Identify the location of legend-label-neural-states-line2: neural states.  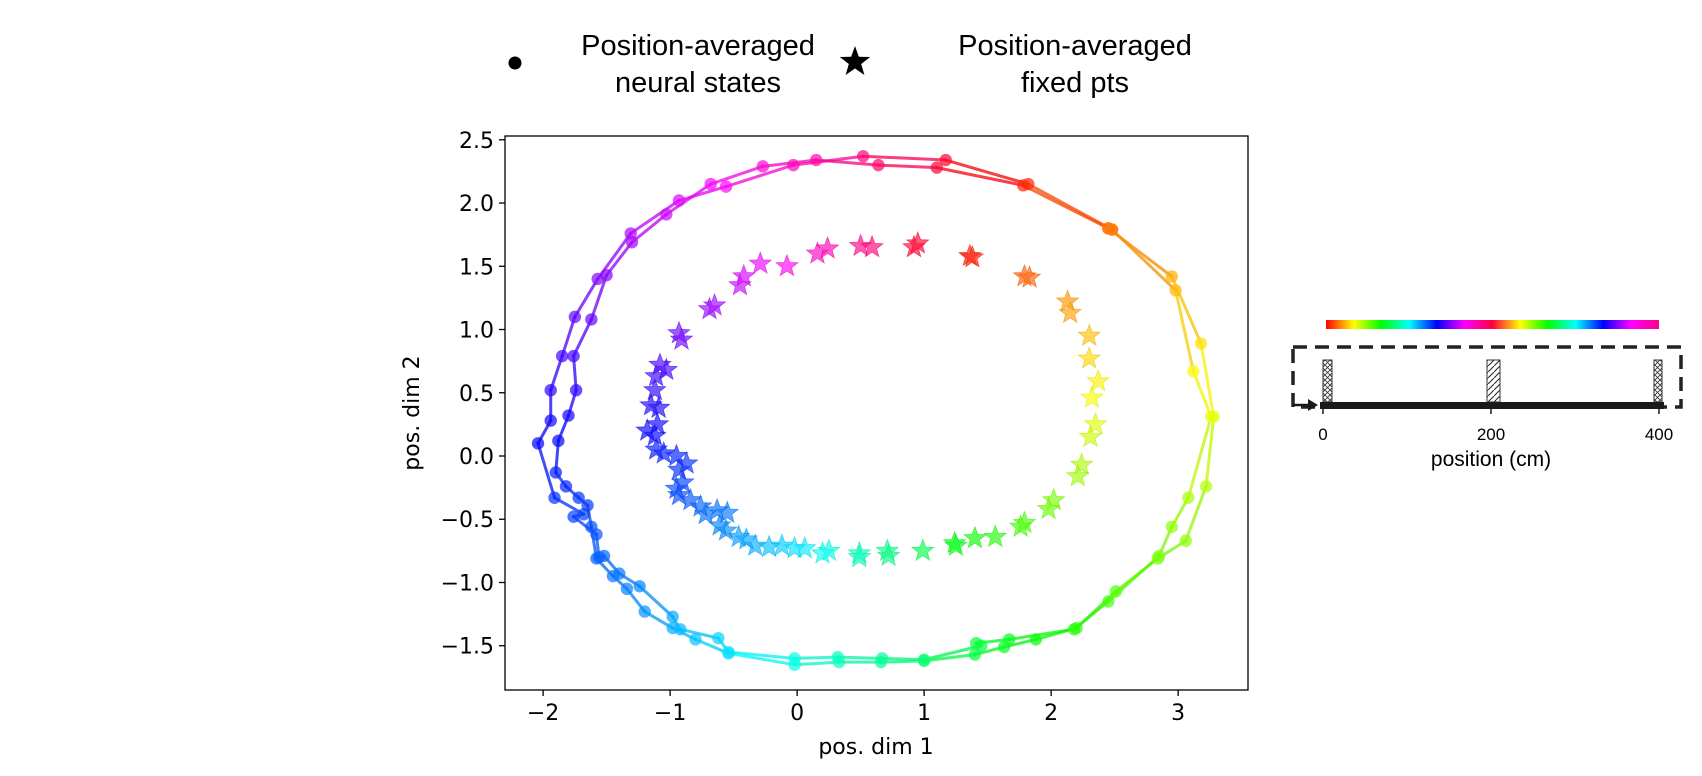
(698, 83).